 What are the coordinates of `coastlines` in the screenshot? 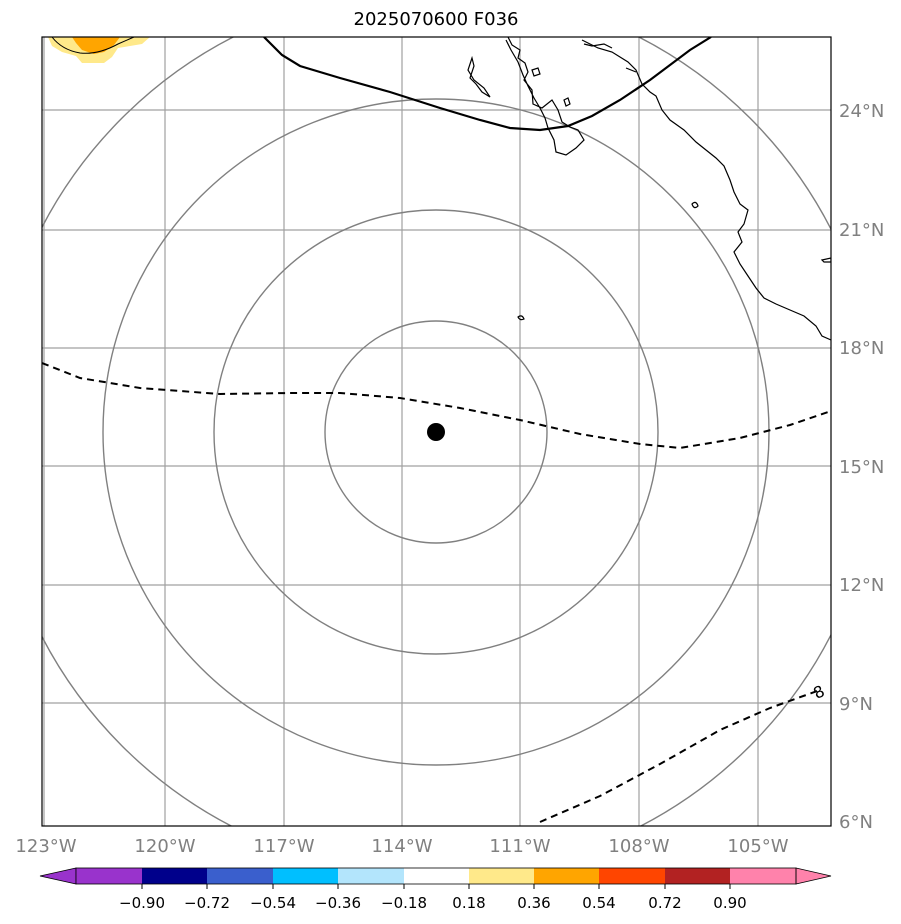 It's located at (649, 189).